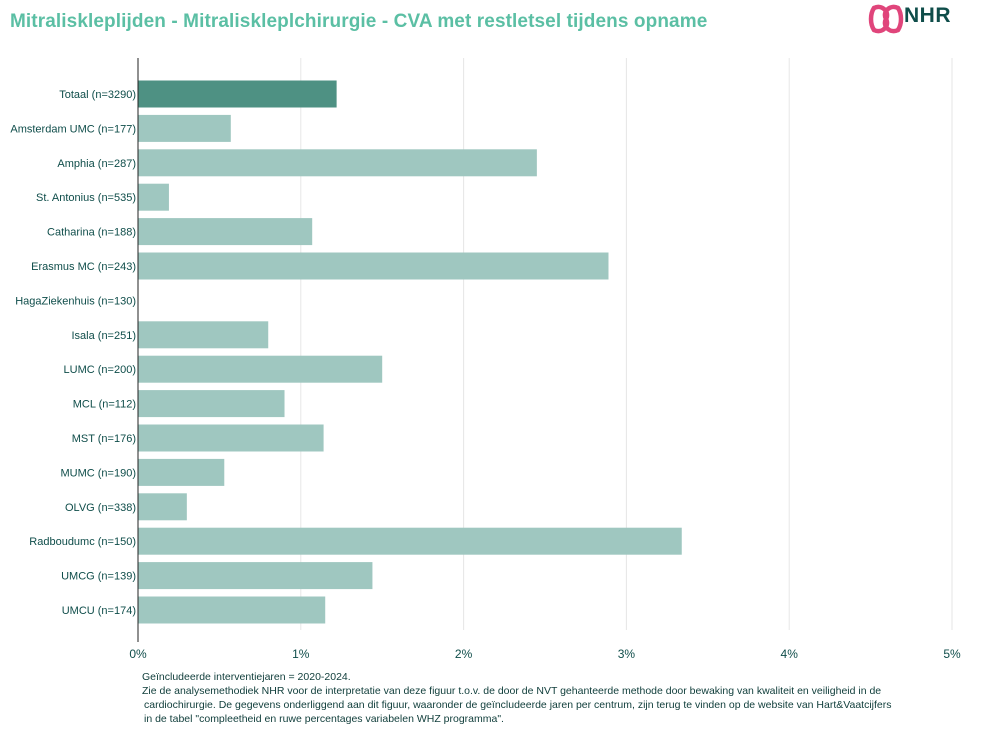 This screenshot has width=992, height=744. What do you see at coordinates (82, 542) in the screenshot?
I see `category-label: Radboudumc (n=150)` at bounding box center [82, 542].